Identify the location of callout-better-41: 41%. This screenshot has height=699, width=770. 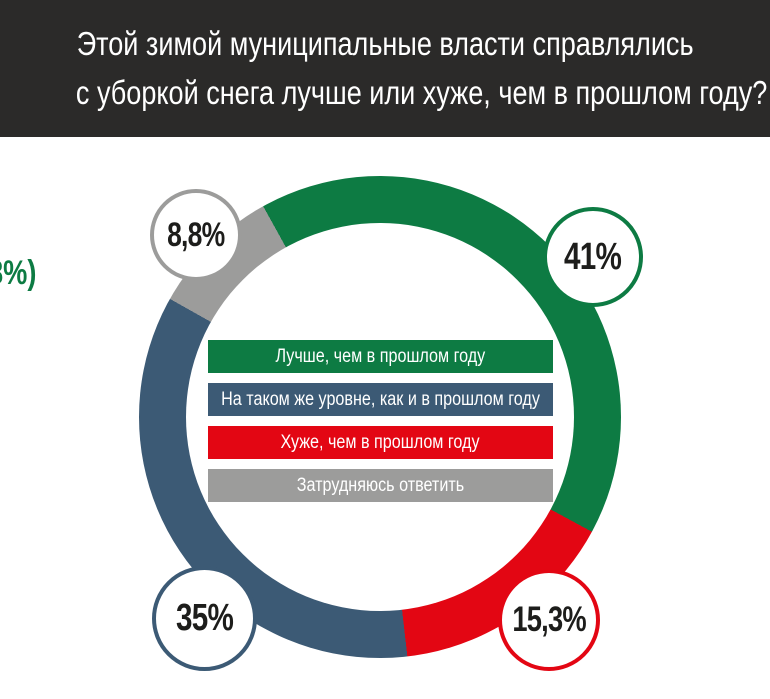
(593, 257).